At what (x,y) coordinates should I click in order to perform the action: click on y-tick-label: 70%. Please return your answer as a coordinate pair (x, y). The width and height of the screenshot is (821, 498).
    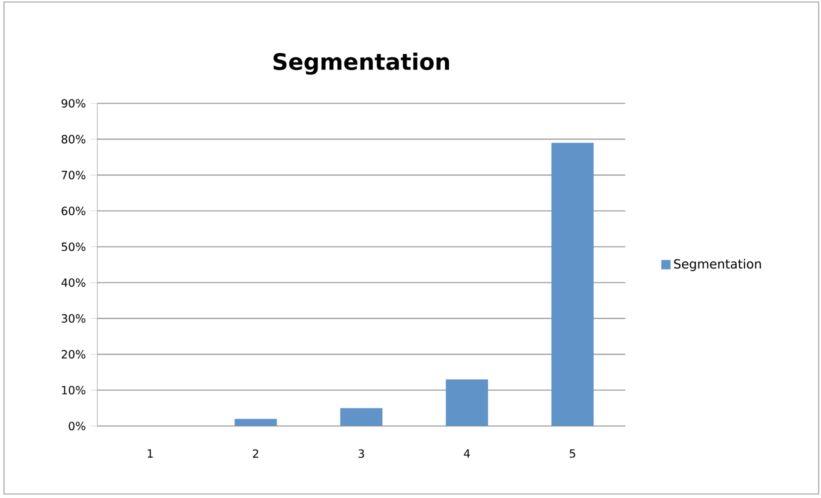
    Looking at the image, I should click on (74, 175).